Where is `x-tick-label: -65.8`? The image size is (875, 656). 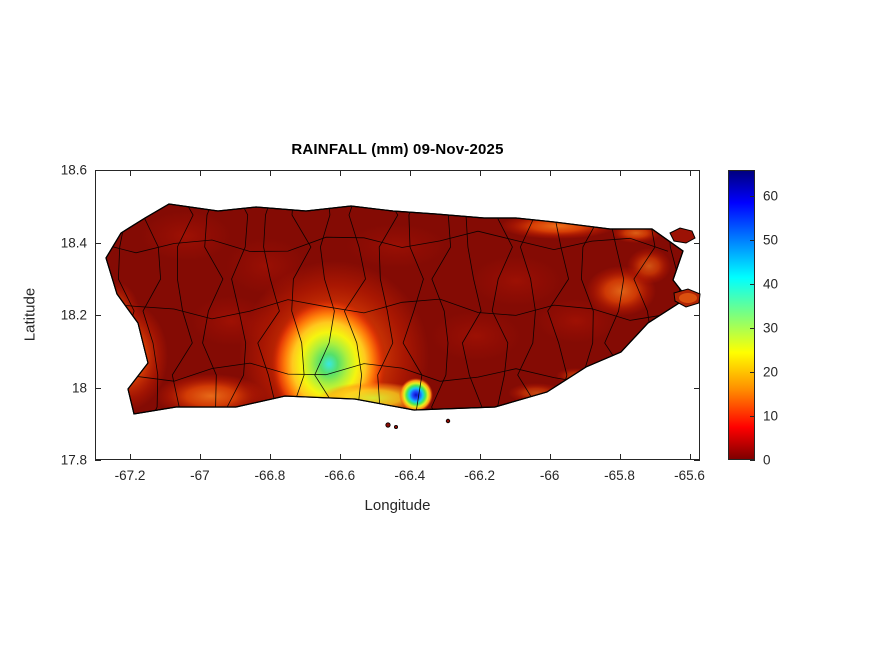
x-tick-label: -65.8 is located at coordinates (619, 475).